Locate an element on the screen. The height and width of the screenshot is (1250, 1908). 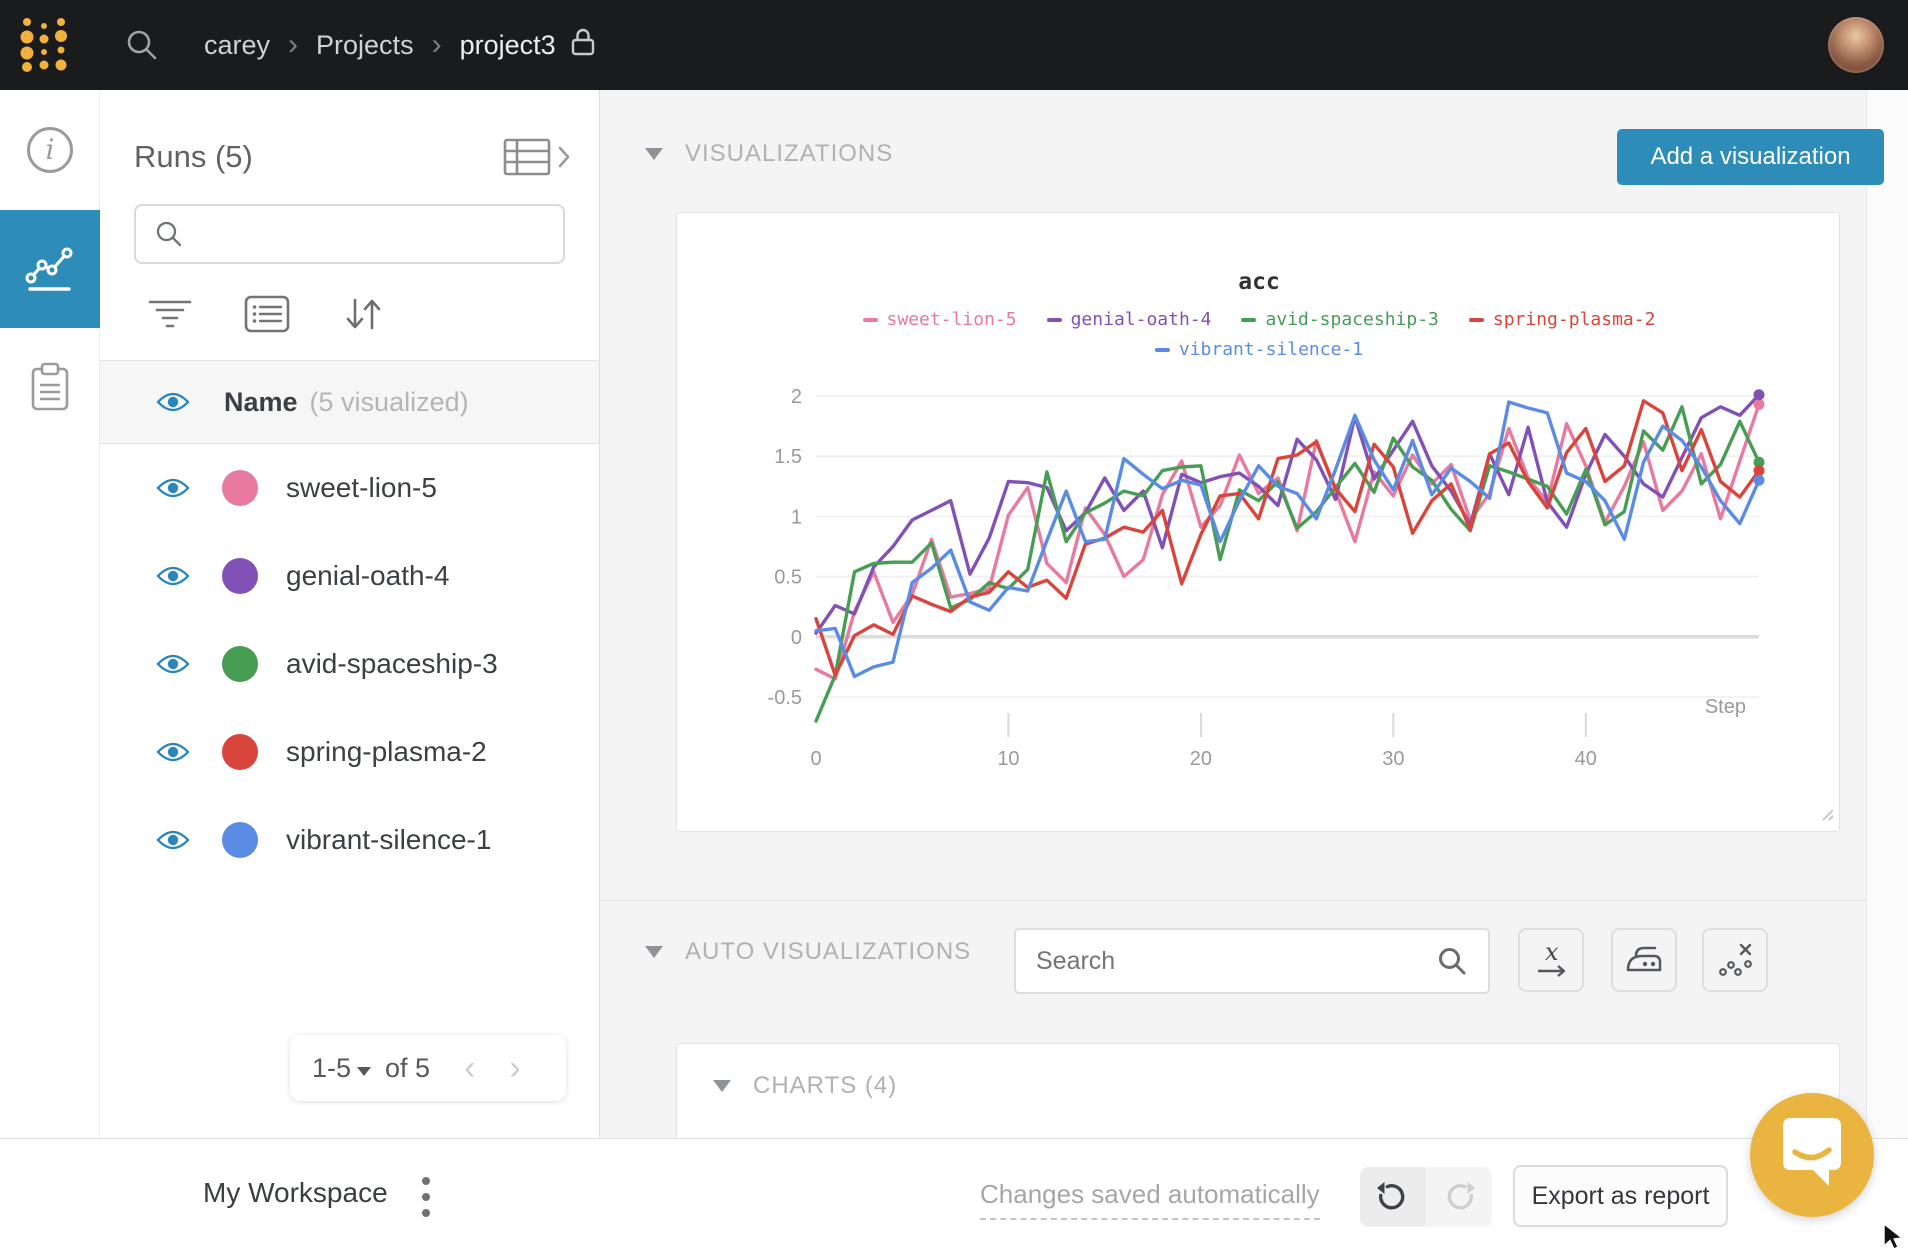
filter-runs-button is located at coordinates (170, 314).